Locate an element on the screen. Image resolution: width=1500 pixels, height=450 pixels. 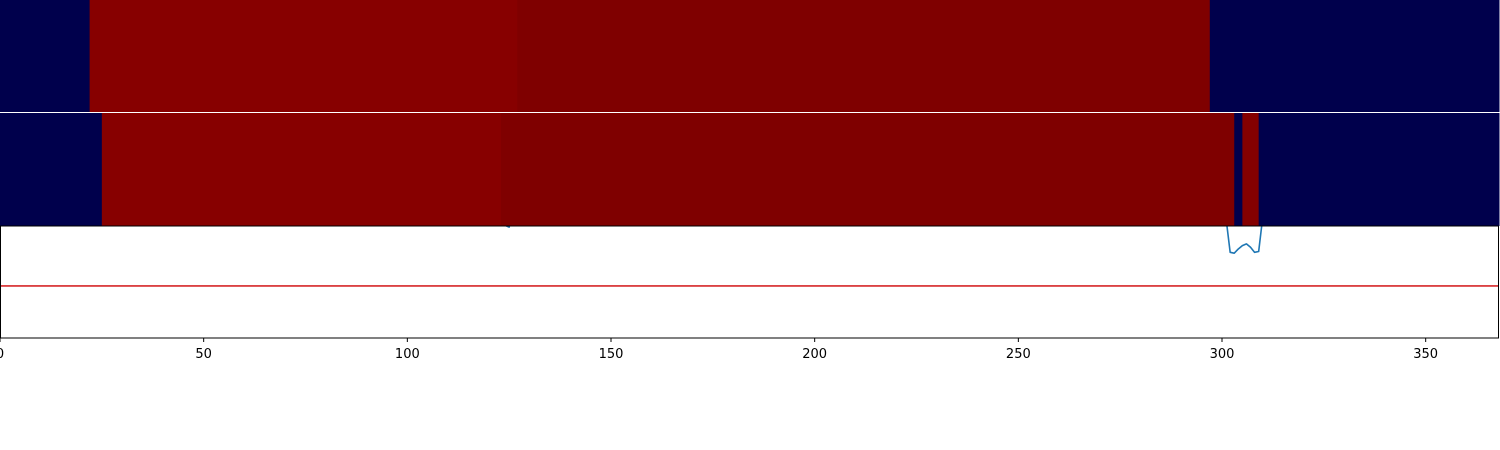
x-tick-label: 350 is located at coordinates (1425, 354).